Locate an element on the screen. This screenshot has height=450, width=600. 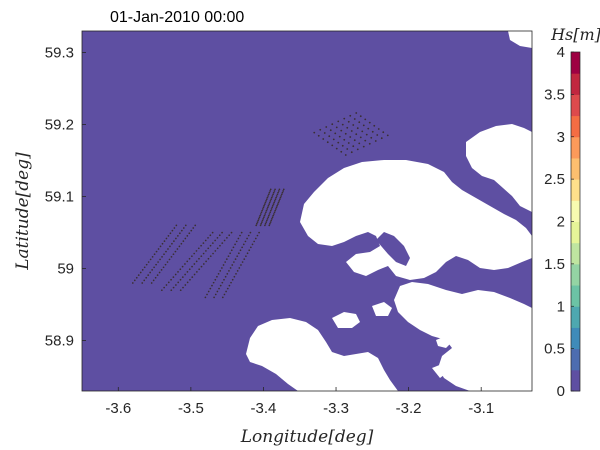
y-axis-label: Latitude[deg] is located at coordinates (23, 211).